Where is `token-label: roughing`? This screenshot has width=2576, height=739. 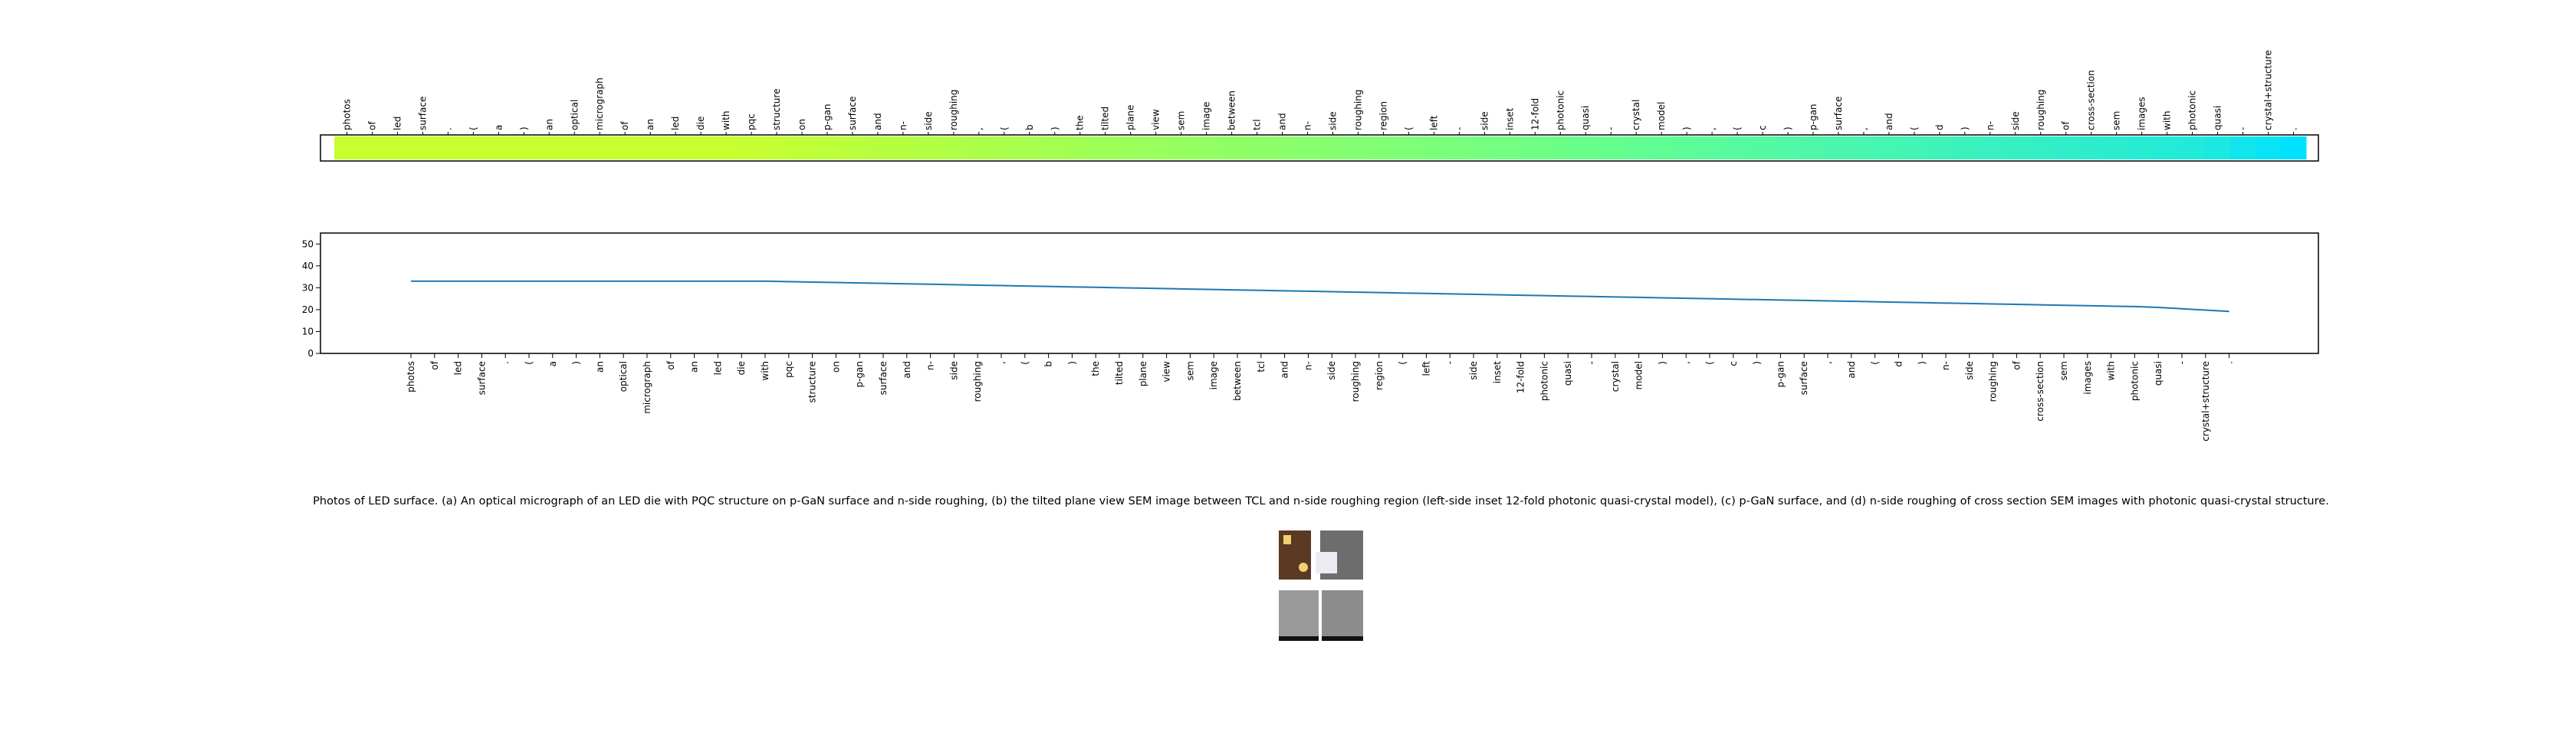 token-label: roughing is located at coordinates (953, 110).